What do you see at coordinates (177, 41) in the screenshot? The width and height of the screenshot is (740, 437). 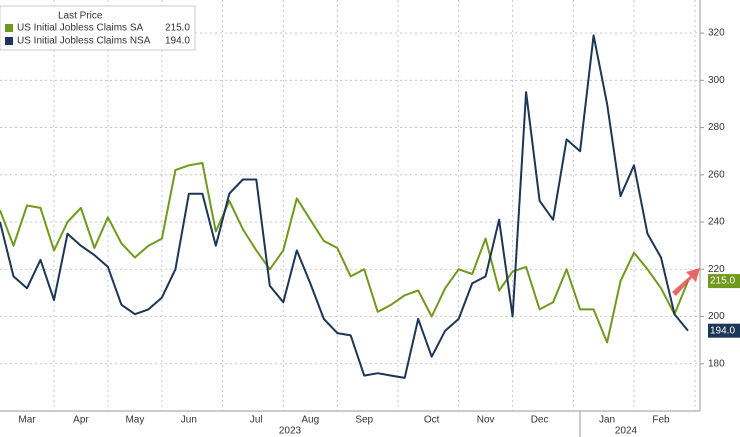 I see `legend-value: 194.0` at bounding box center [177, 41].